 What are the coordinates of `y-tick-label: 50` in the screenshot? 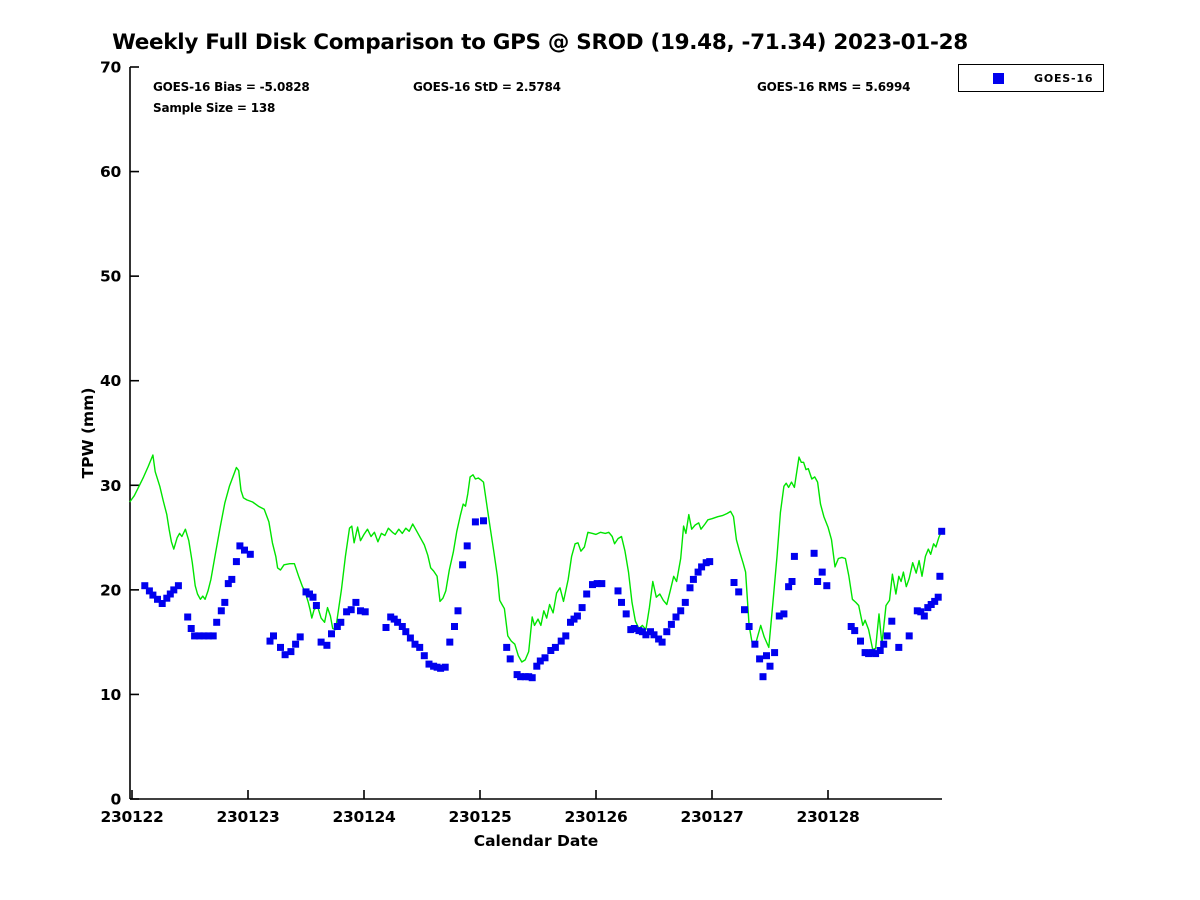 It's located at (110, 277).